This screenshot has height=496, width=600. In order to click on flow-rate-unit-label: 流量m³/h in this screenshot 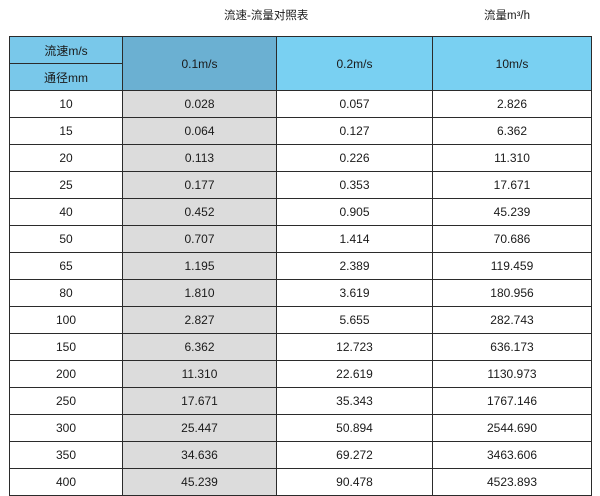, I will do `click(507, 16)`.